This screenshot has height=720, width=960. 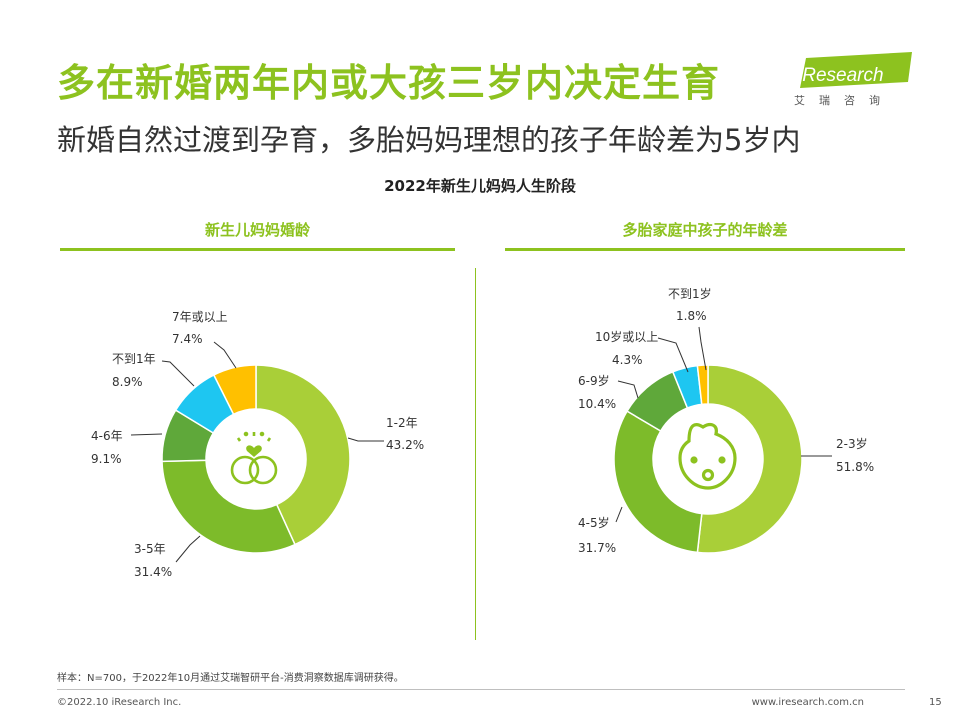 I want to click on category-label: 不到1年, so click(x=134, y=359).